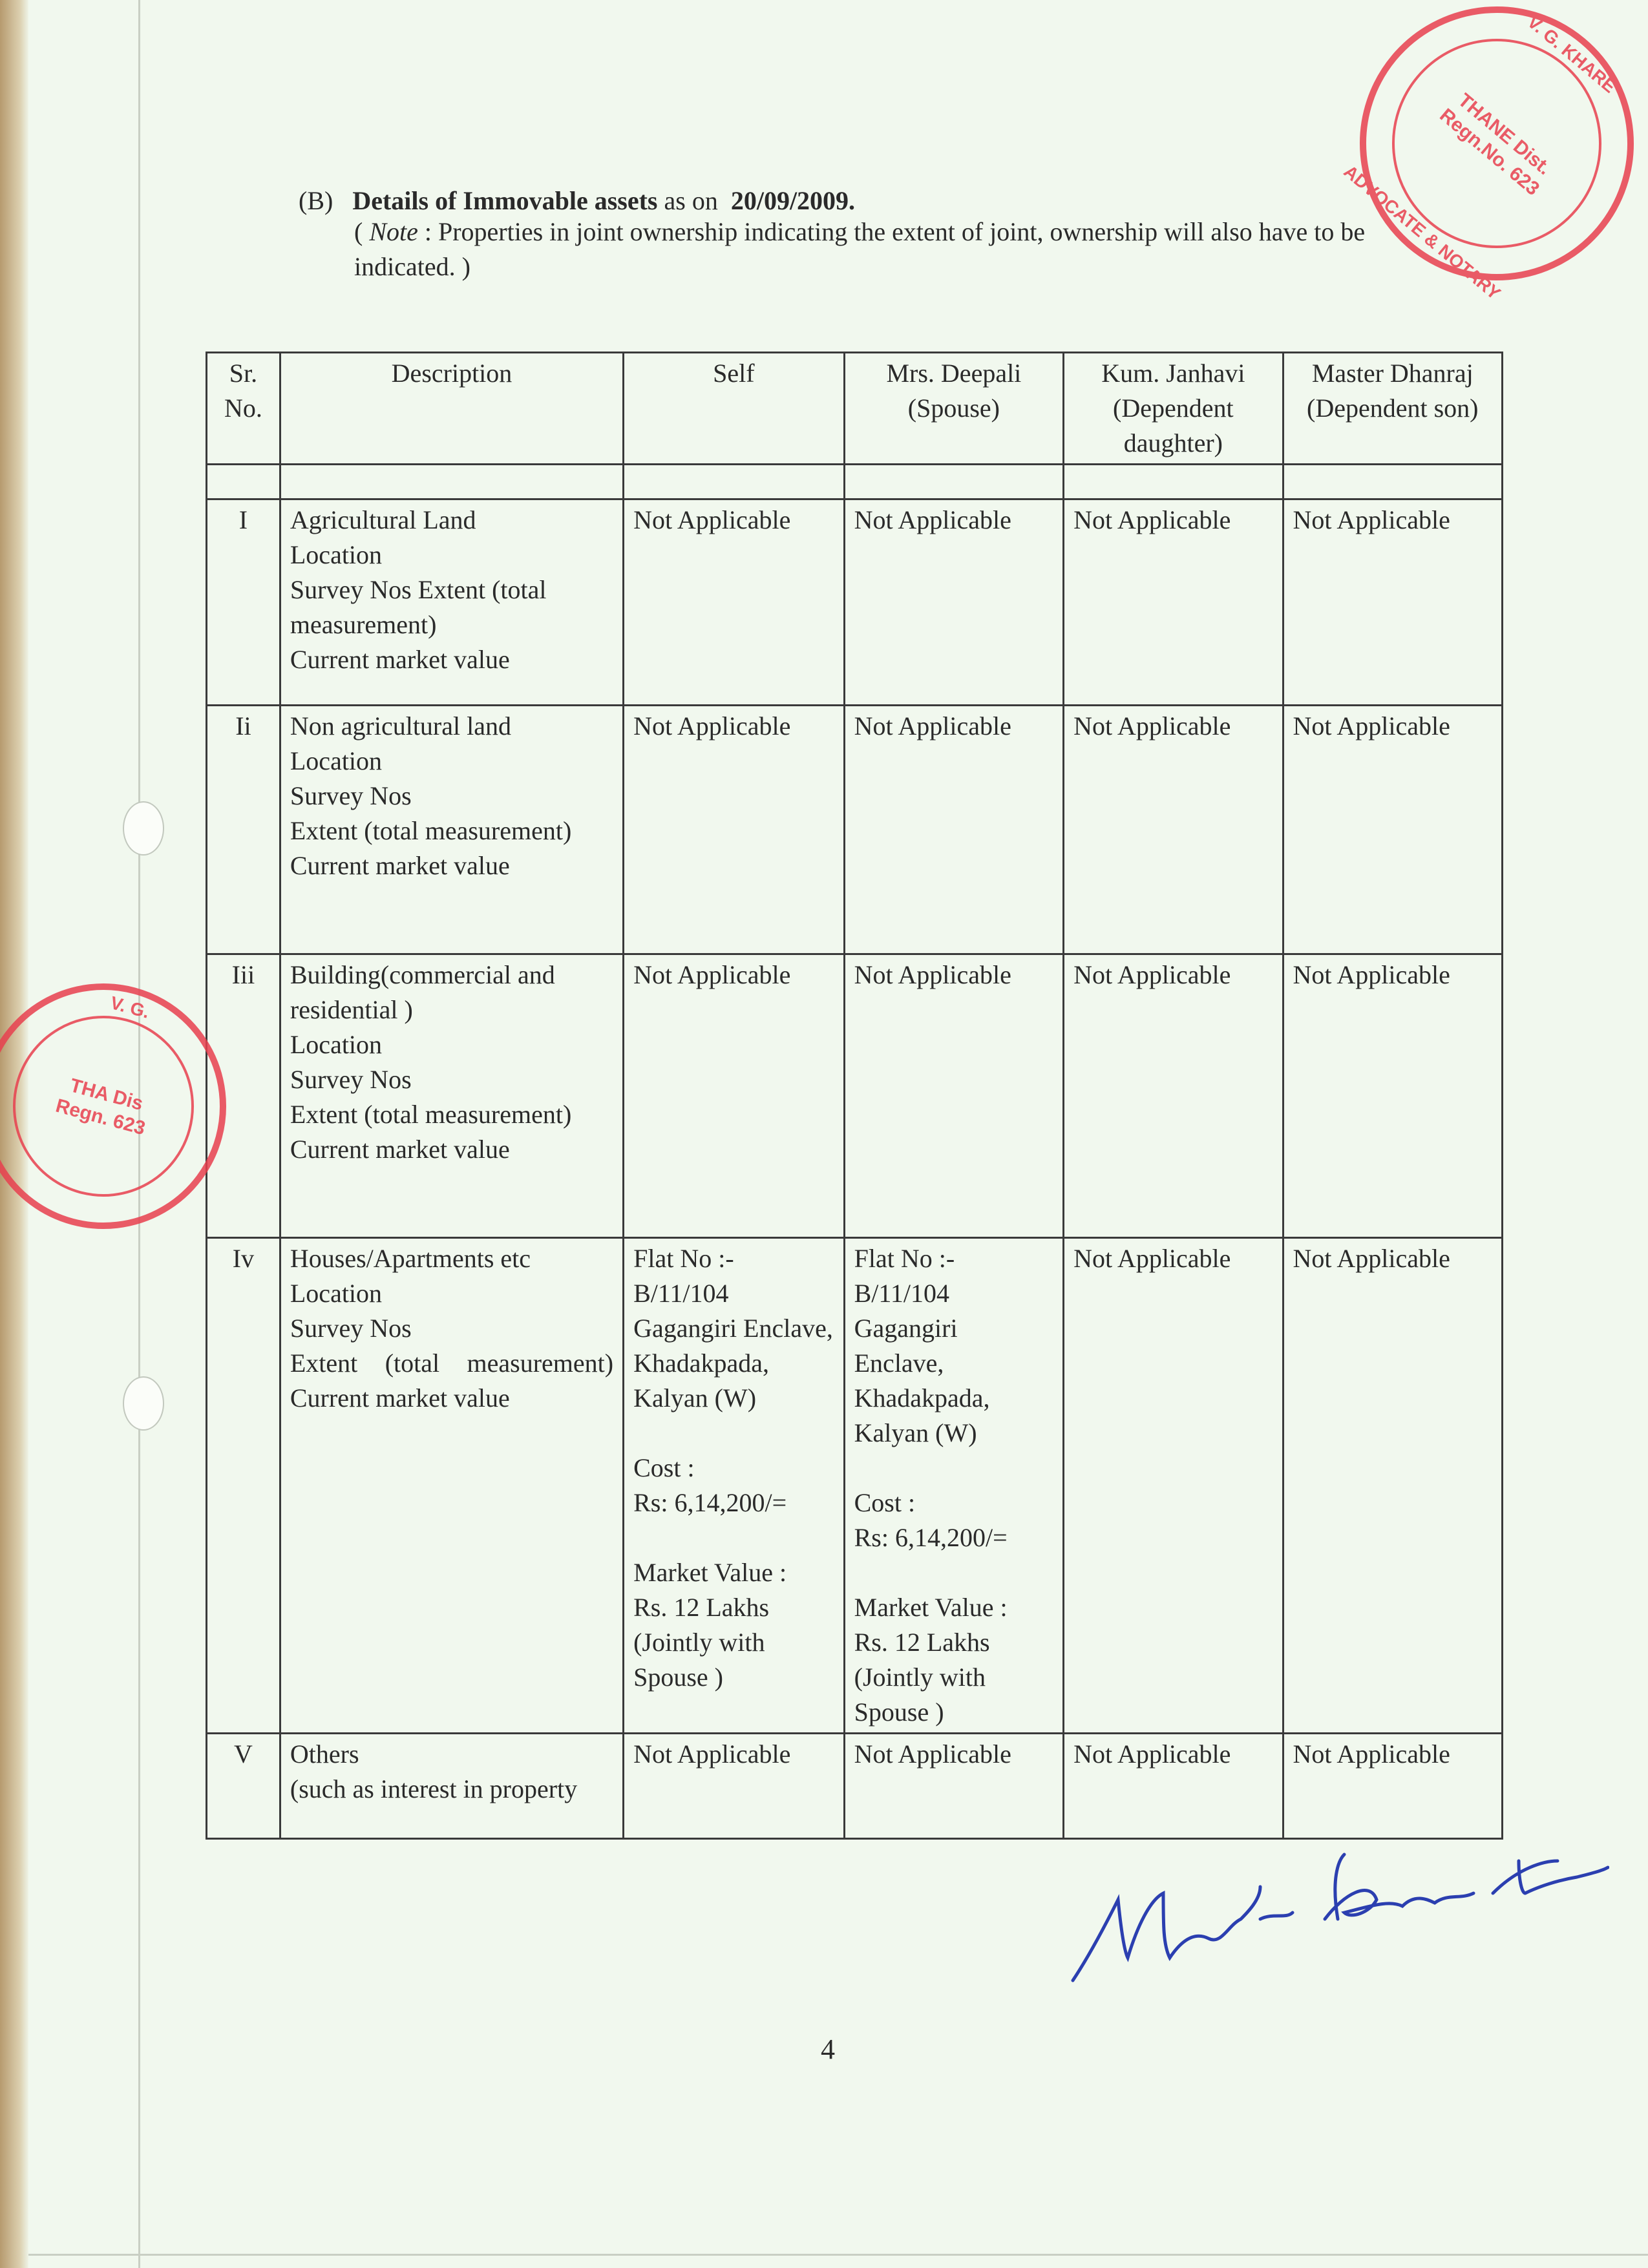 This screenshot has height=2268, width=1648. What do you see at coordinates (855, 482) in the screenshot?
I see `blank-row` at bounding box center [855, 482].